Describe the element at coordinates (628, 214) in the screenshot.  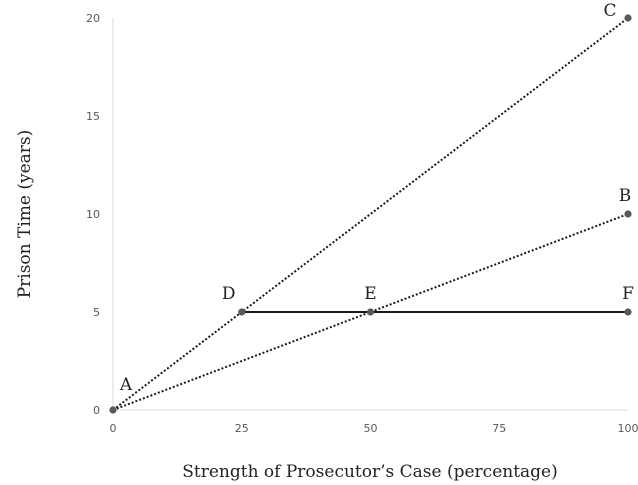
I see `point-marker-b` at that location.